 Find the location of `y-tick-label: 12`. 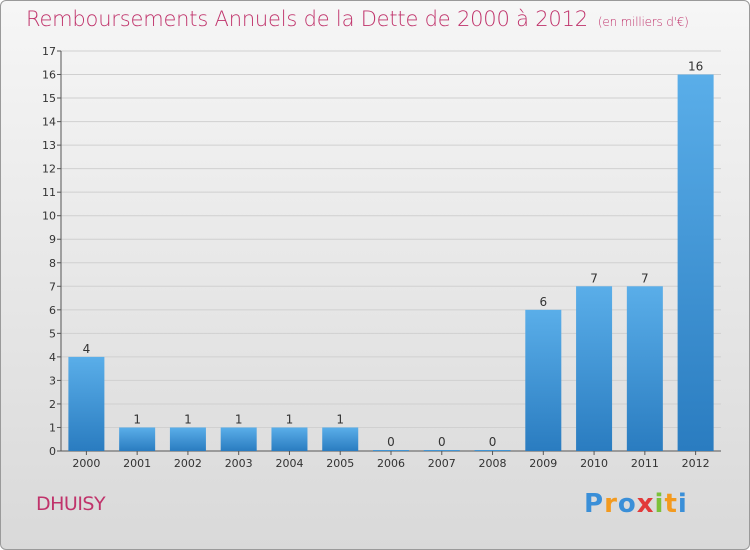

y-tick-label: 12 is located at coordinates (49, 169).